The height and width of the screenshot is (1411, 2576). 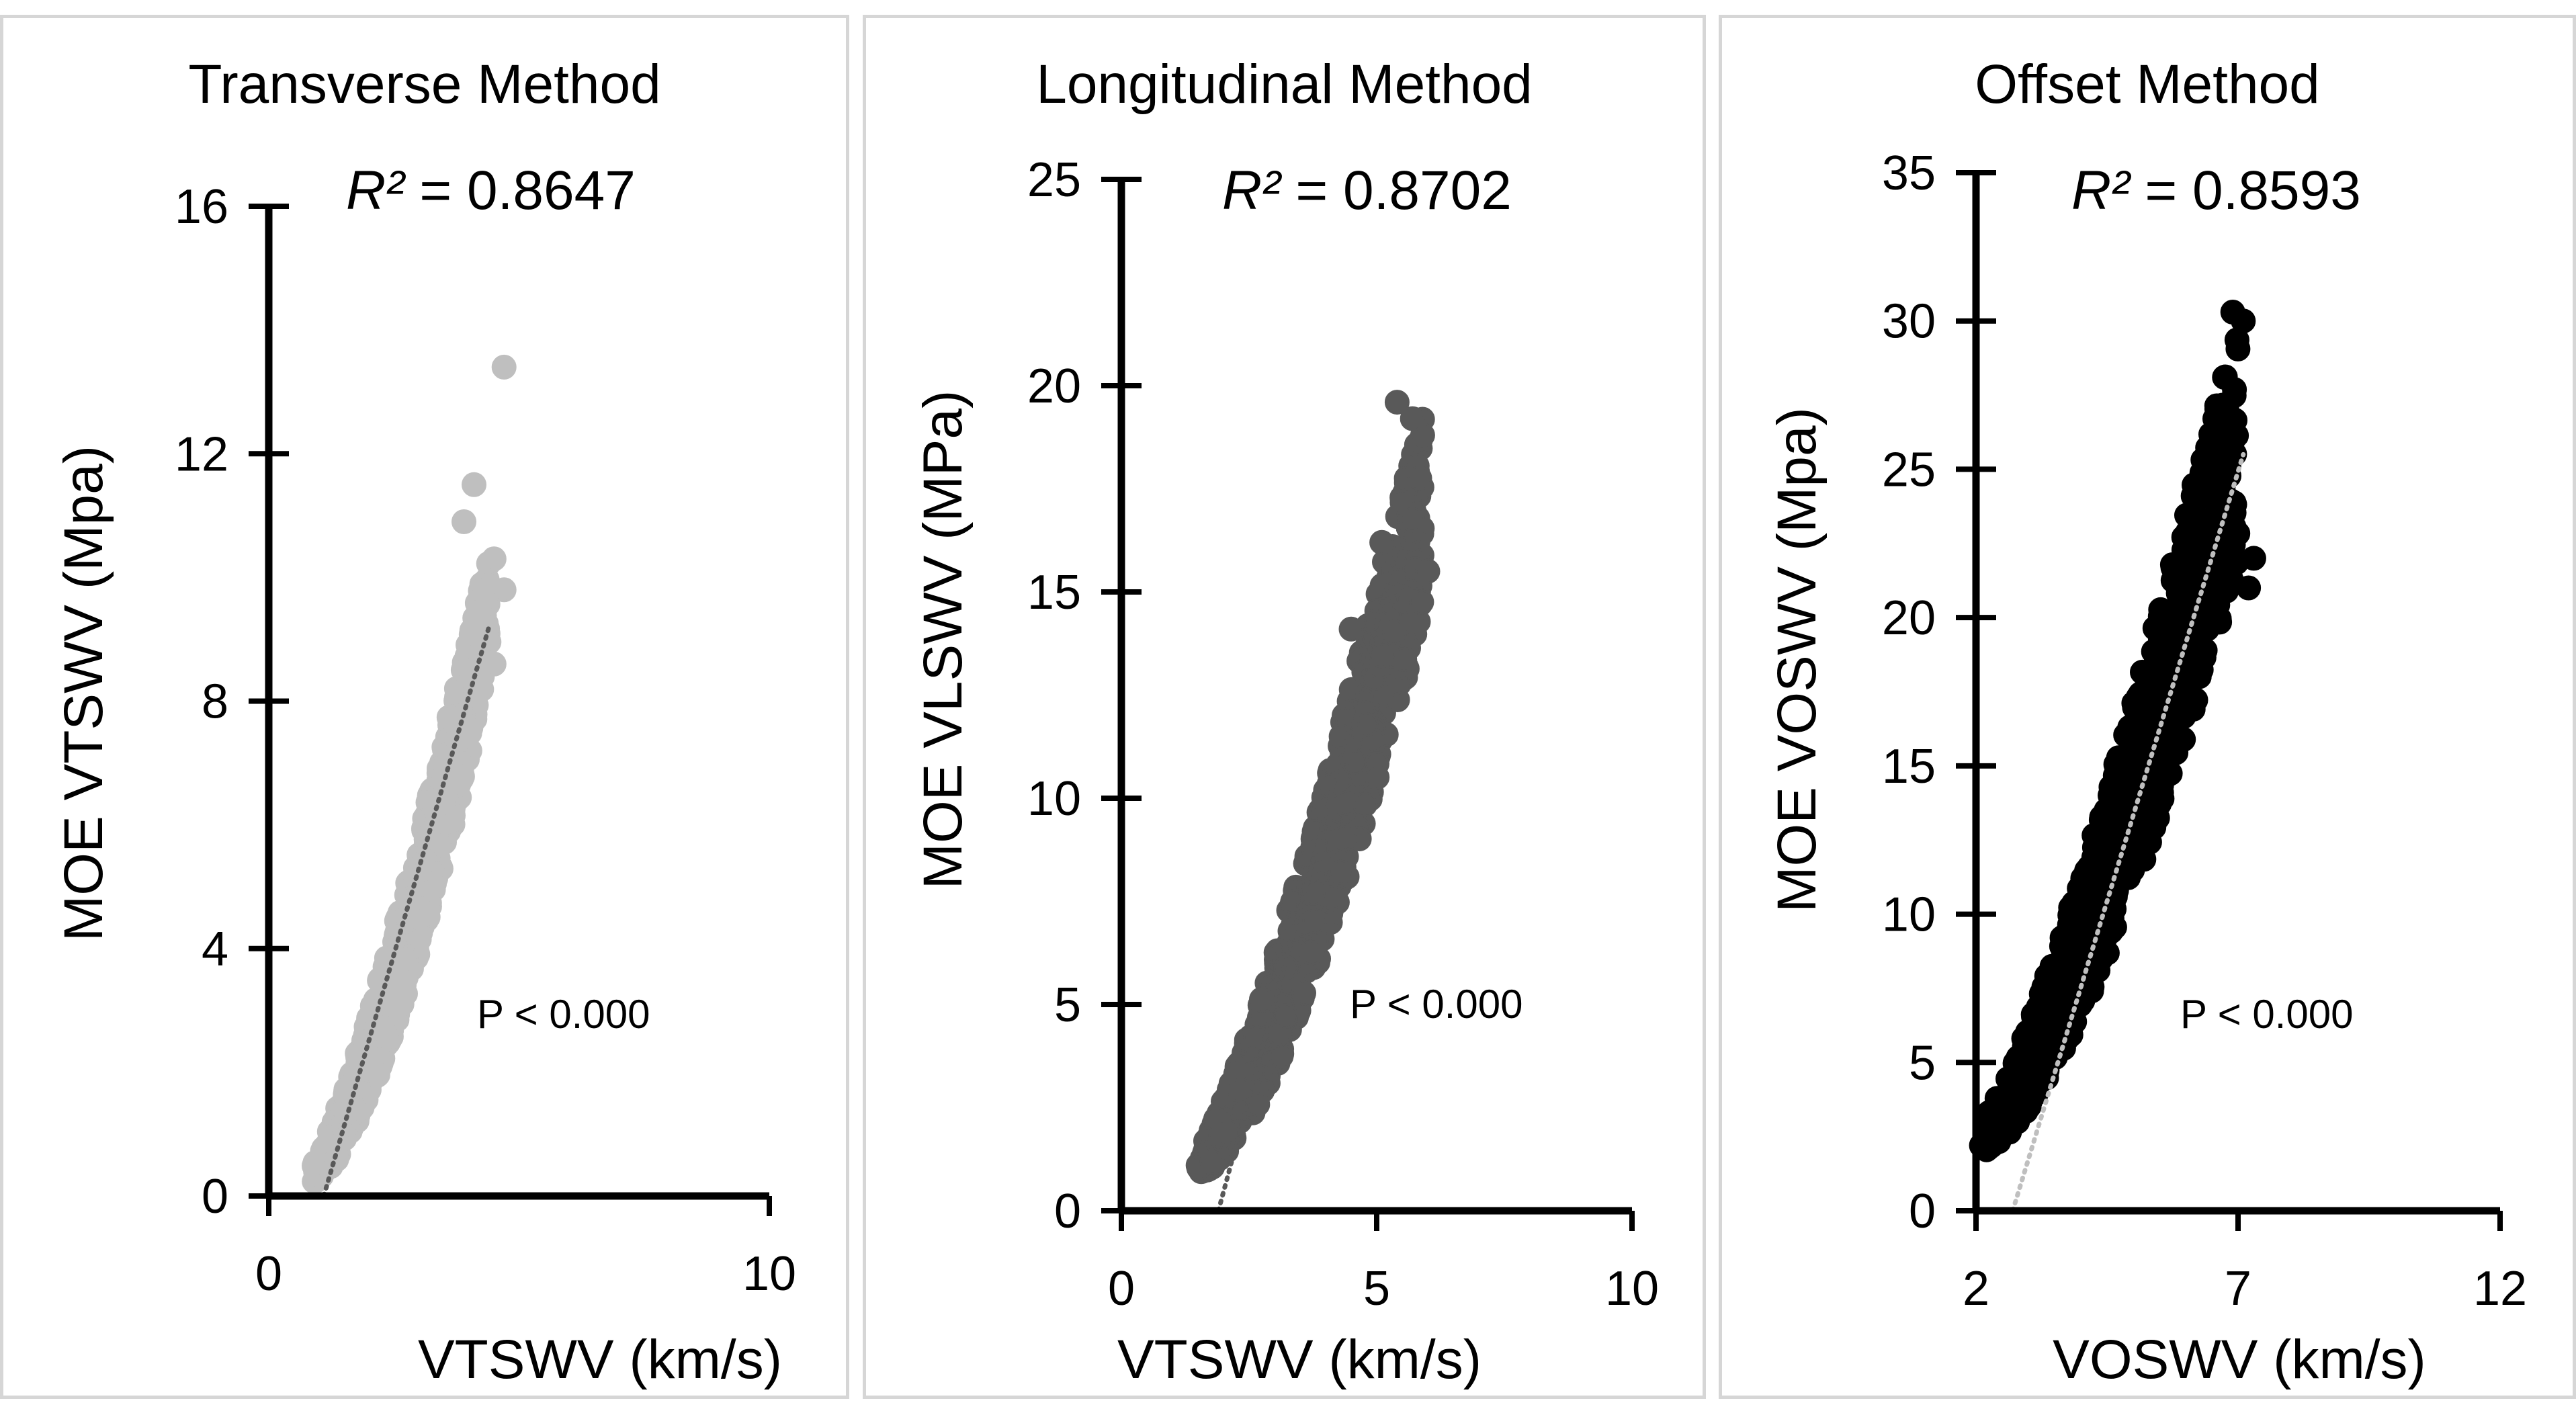 I want to click on chart-title: Longitudinal Method, so click(x=1284, y=84).